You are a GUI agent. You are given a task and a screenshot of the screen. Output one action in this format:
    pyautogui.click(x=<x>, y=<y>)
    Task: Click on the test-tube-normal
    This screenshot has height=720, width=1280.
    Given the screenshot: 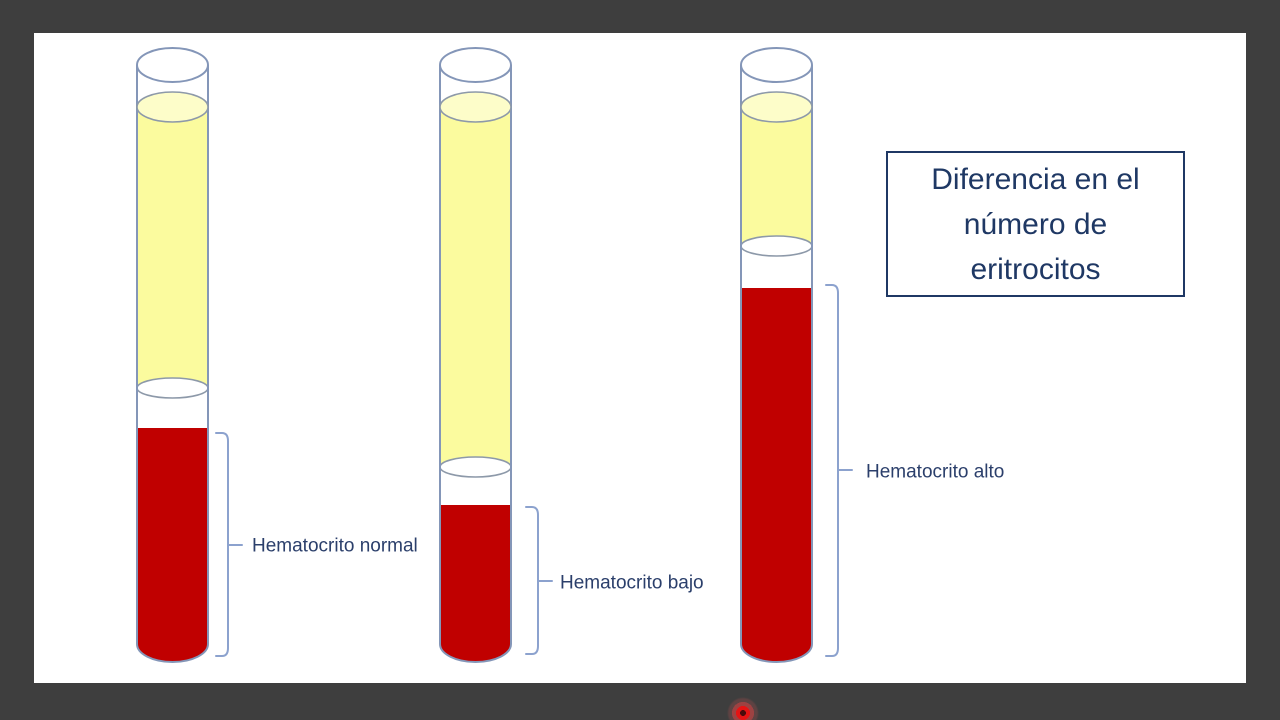 What is the action you would take?
    pyautogui.click(x=172, y=355)
    